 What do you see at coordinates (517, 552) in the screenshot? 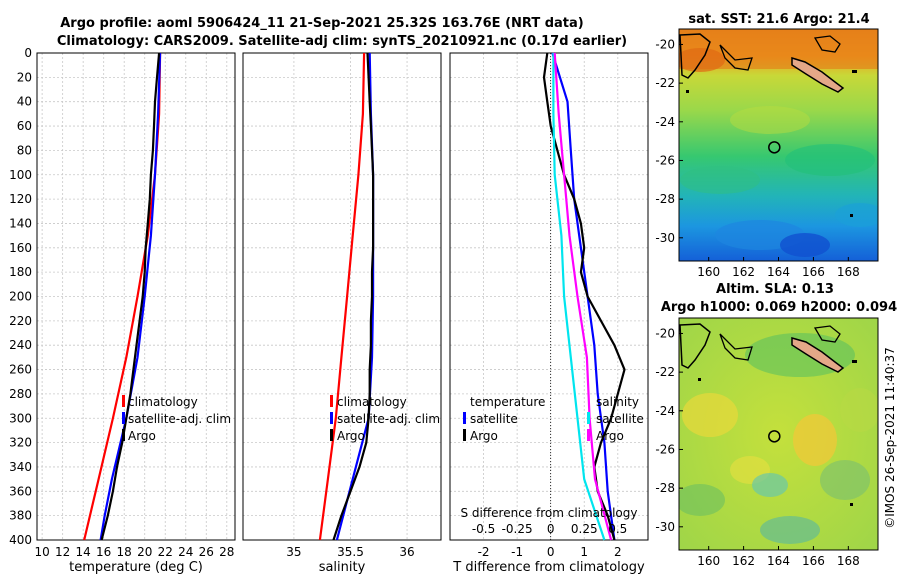
I see `x-tick-label: -1` at bounding box center [517, 552].